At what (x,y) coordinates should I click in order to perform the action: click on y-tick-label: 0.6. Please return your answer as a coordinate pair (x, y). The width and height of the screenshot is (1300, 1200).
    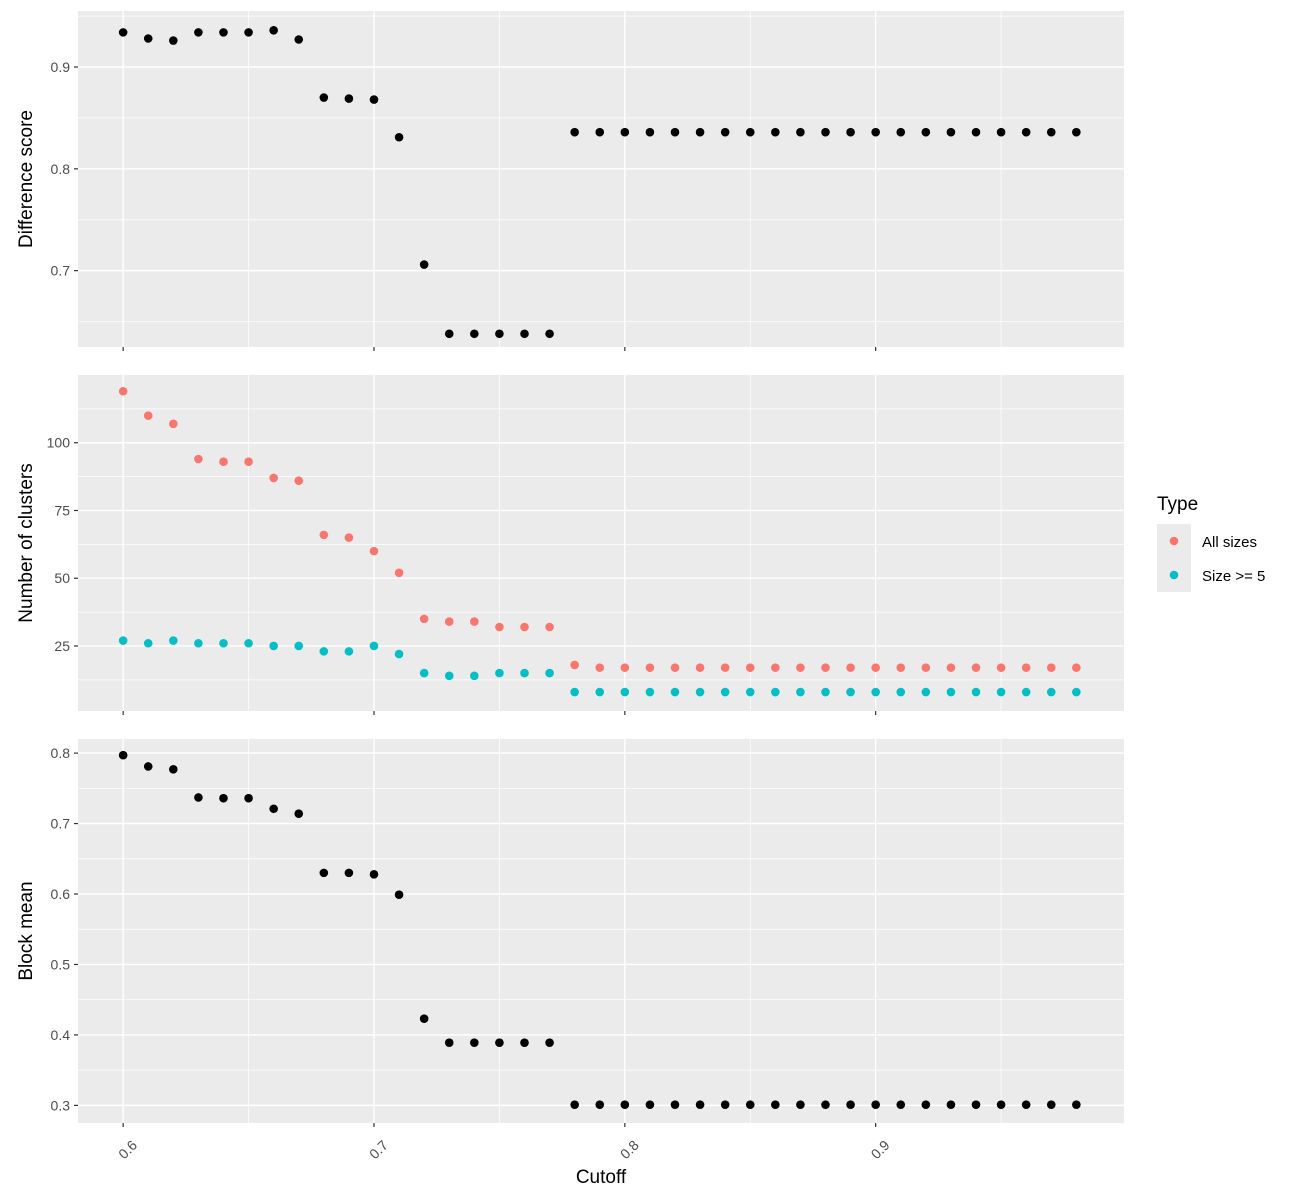
    Looking at the image, I should click on (61, 894).